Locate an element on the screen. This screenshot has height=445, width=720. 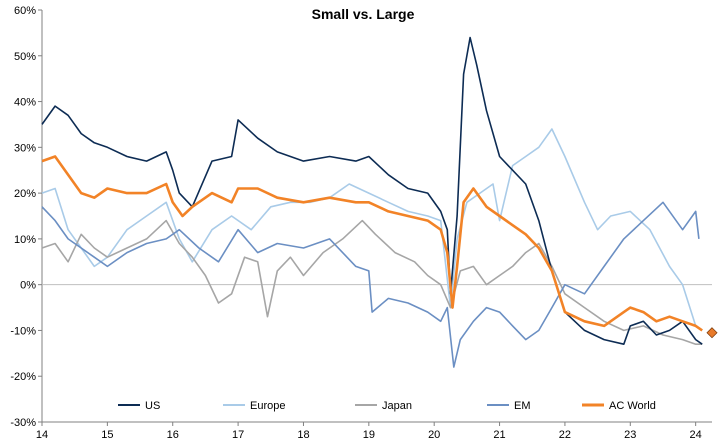
x-tick-label: 21 is located at coordinates (499, 435).